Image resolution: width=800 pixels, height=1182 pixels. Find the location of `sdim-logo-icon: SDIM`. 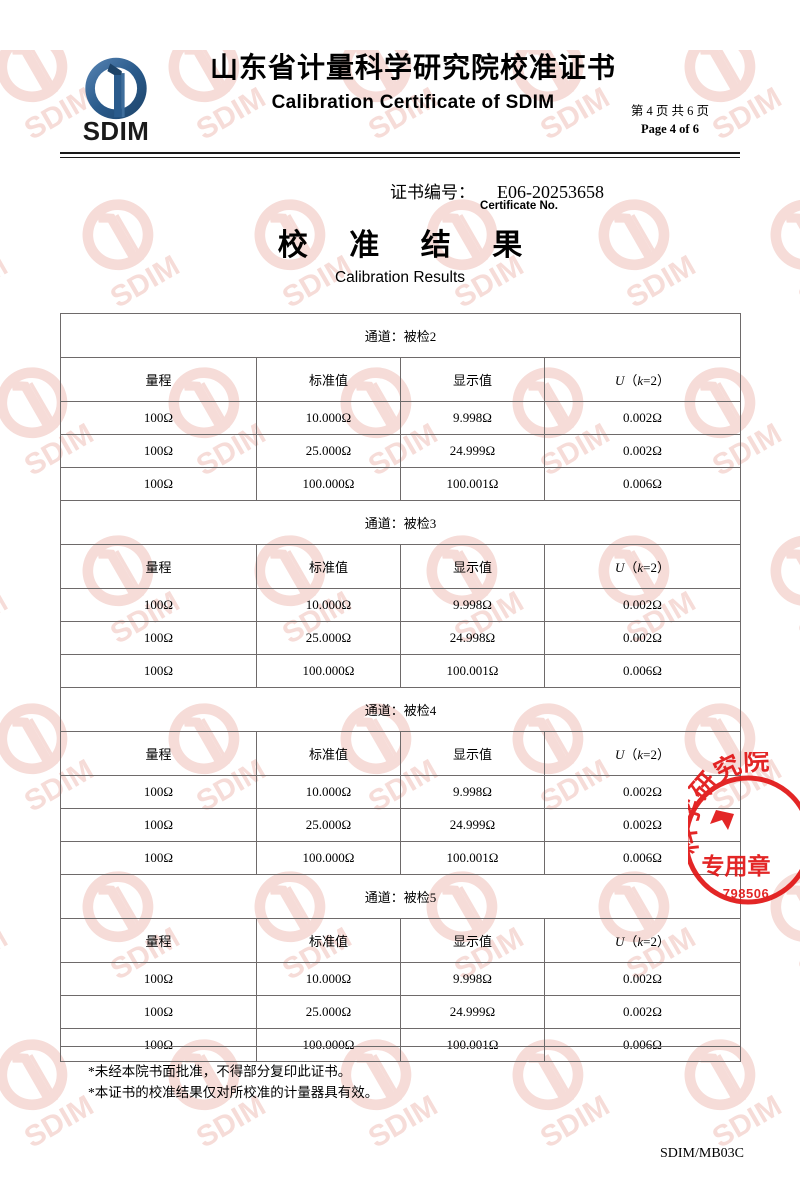

sdim-logo-icon: SDIM is located at coordinates (116, 98).